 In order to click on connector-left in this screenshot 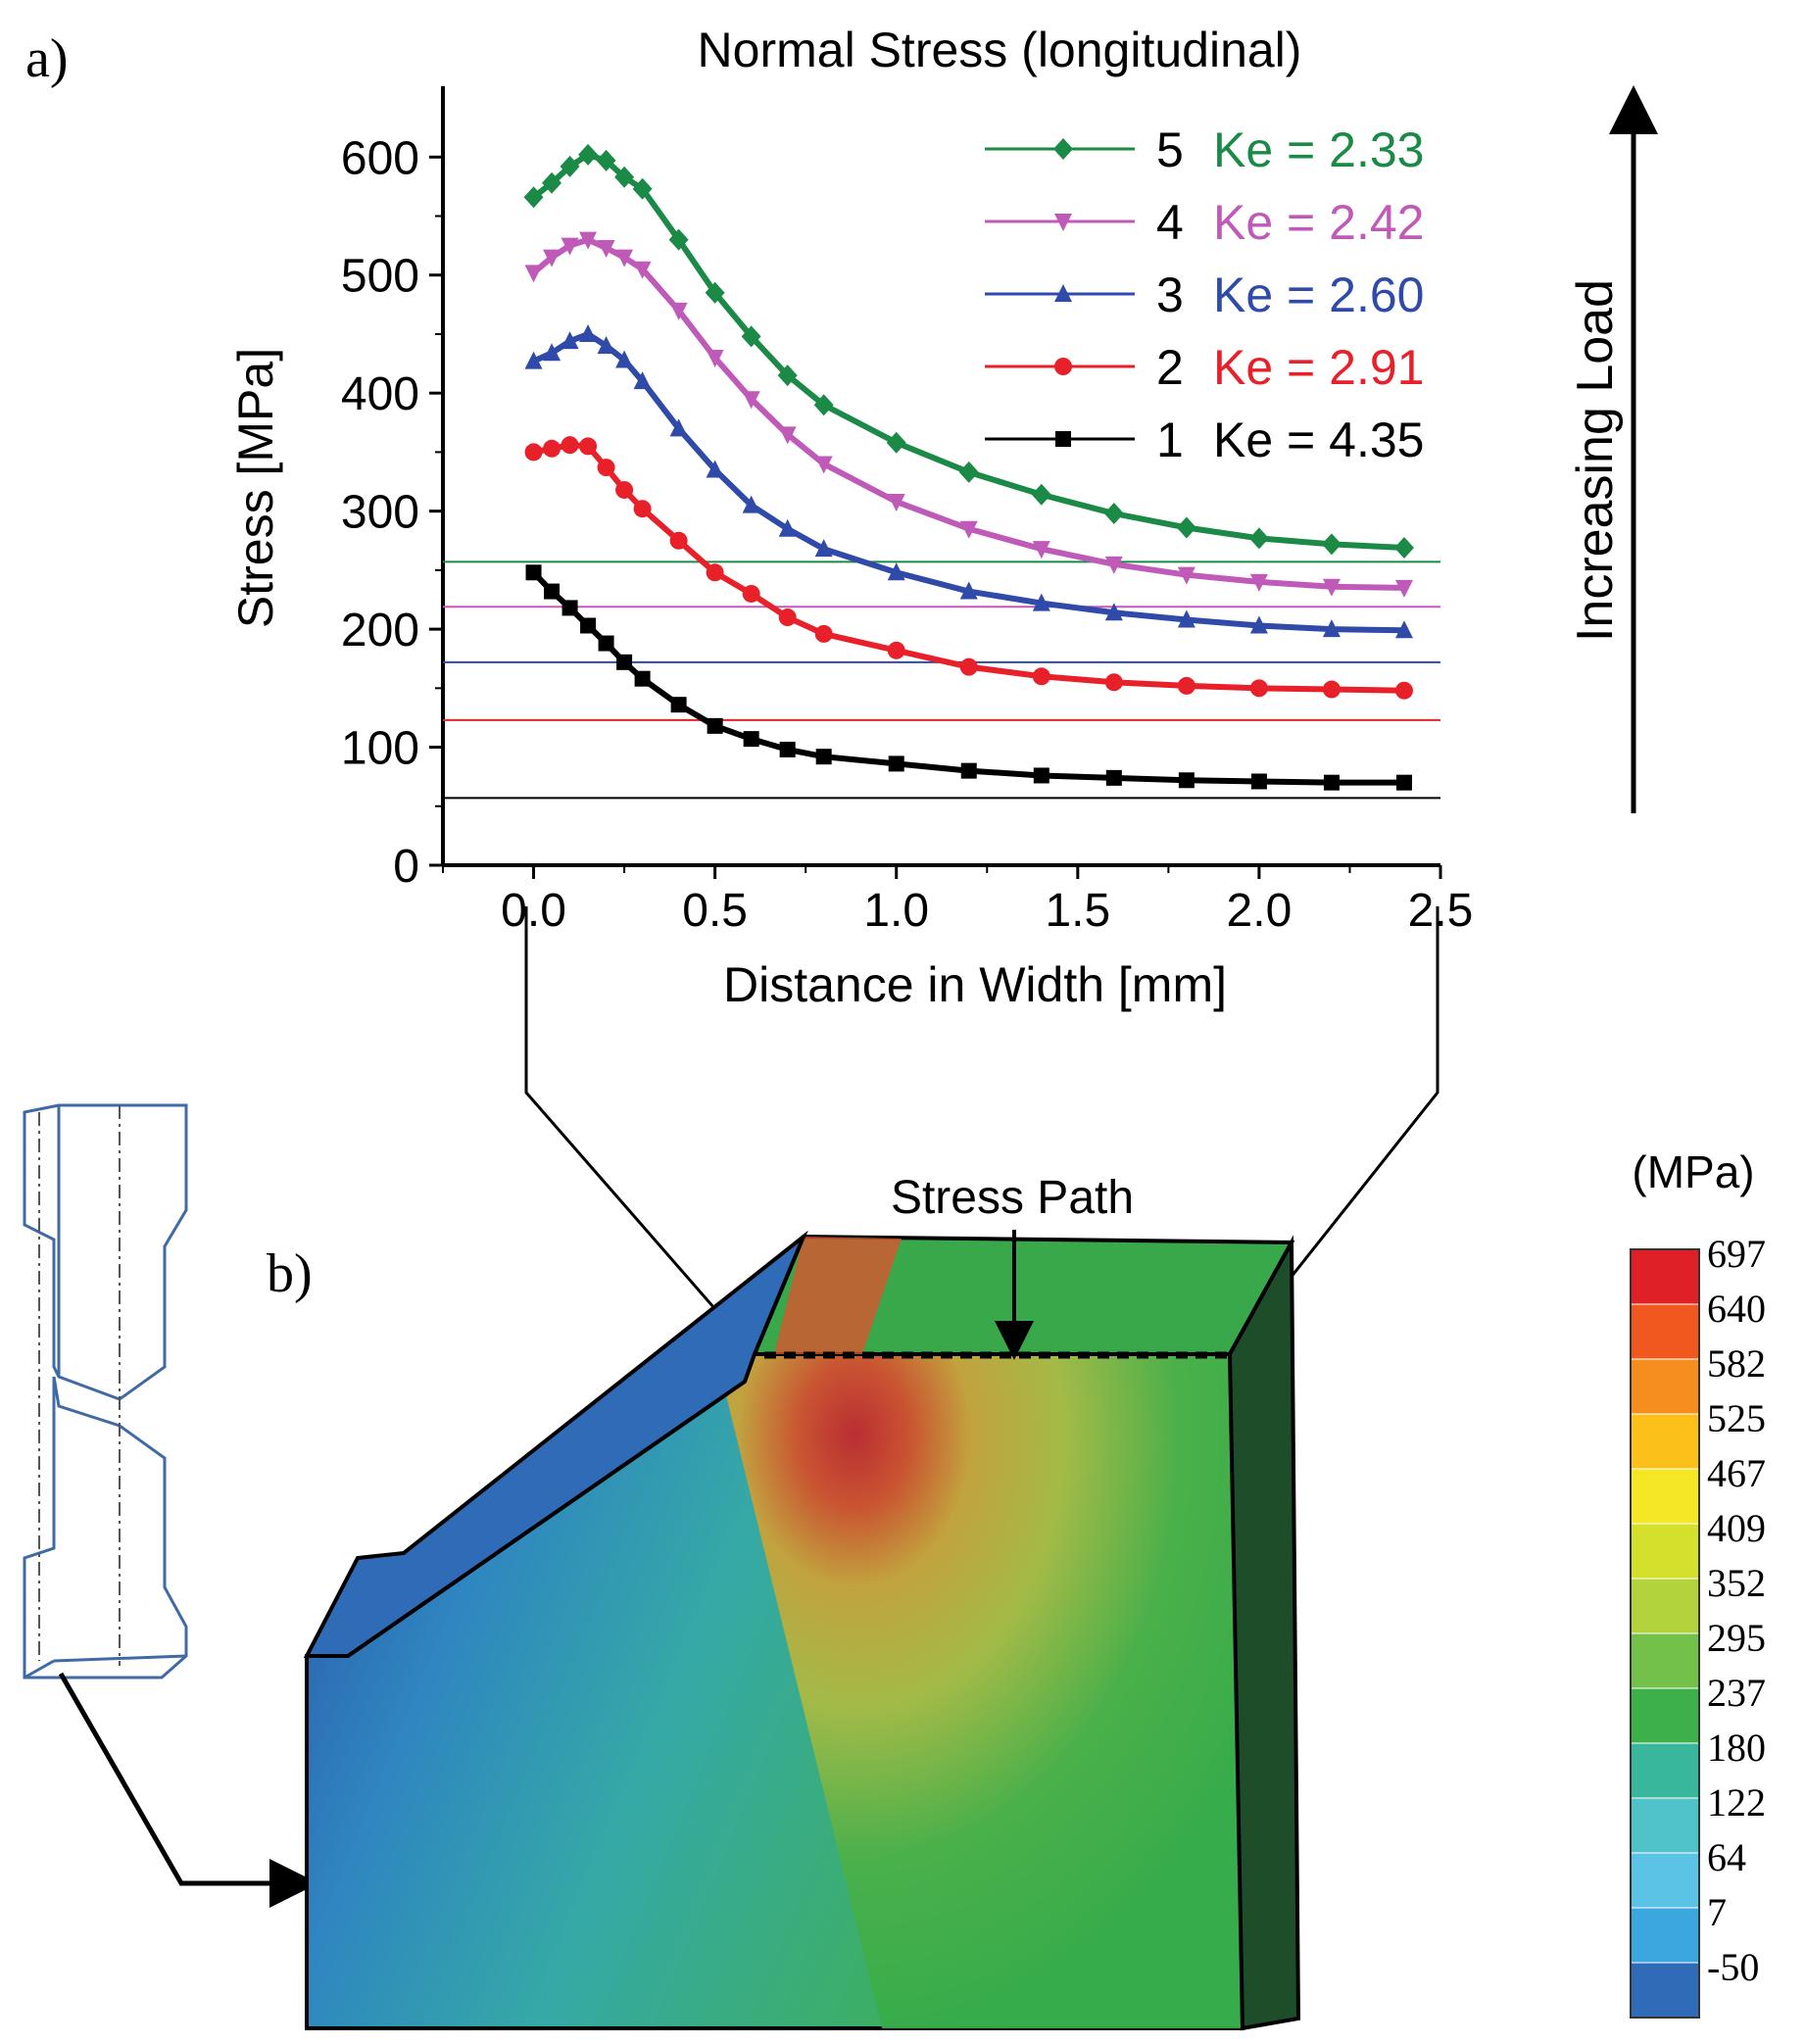, I will do `click(640, 1130)`.